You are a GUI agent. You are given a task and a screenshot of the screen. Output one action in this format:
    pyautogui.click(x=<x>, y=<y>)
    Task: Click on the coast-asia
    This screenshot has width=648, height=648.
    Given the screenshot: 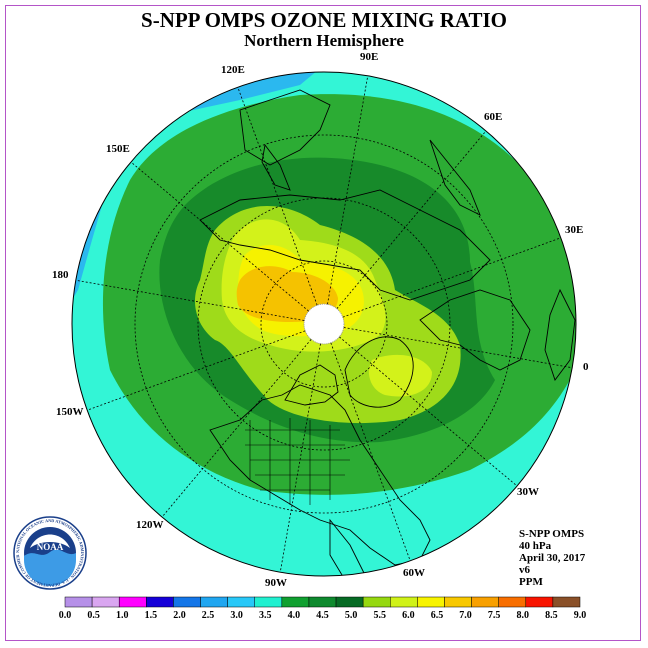 What is the action you would take?
    pyautogui.click(x=345, y=245)
    